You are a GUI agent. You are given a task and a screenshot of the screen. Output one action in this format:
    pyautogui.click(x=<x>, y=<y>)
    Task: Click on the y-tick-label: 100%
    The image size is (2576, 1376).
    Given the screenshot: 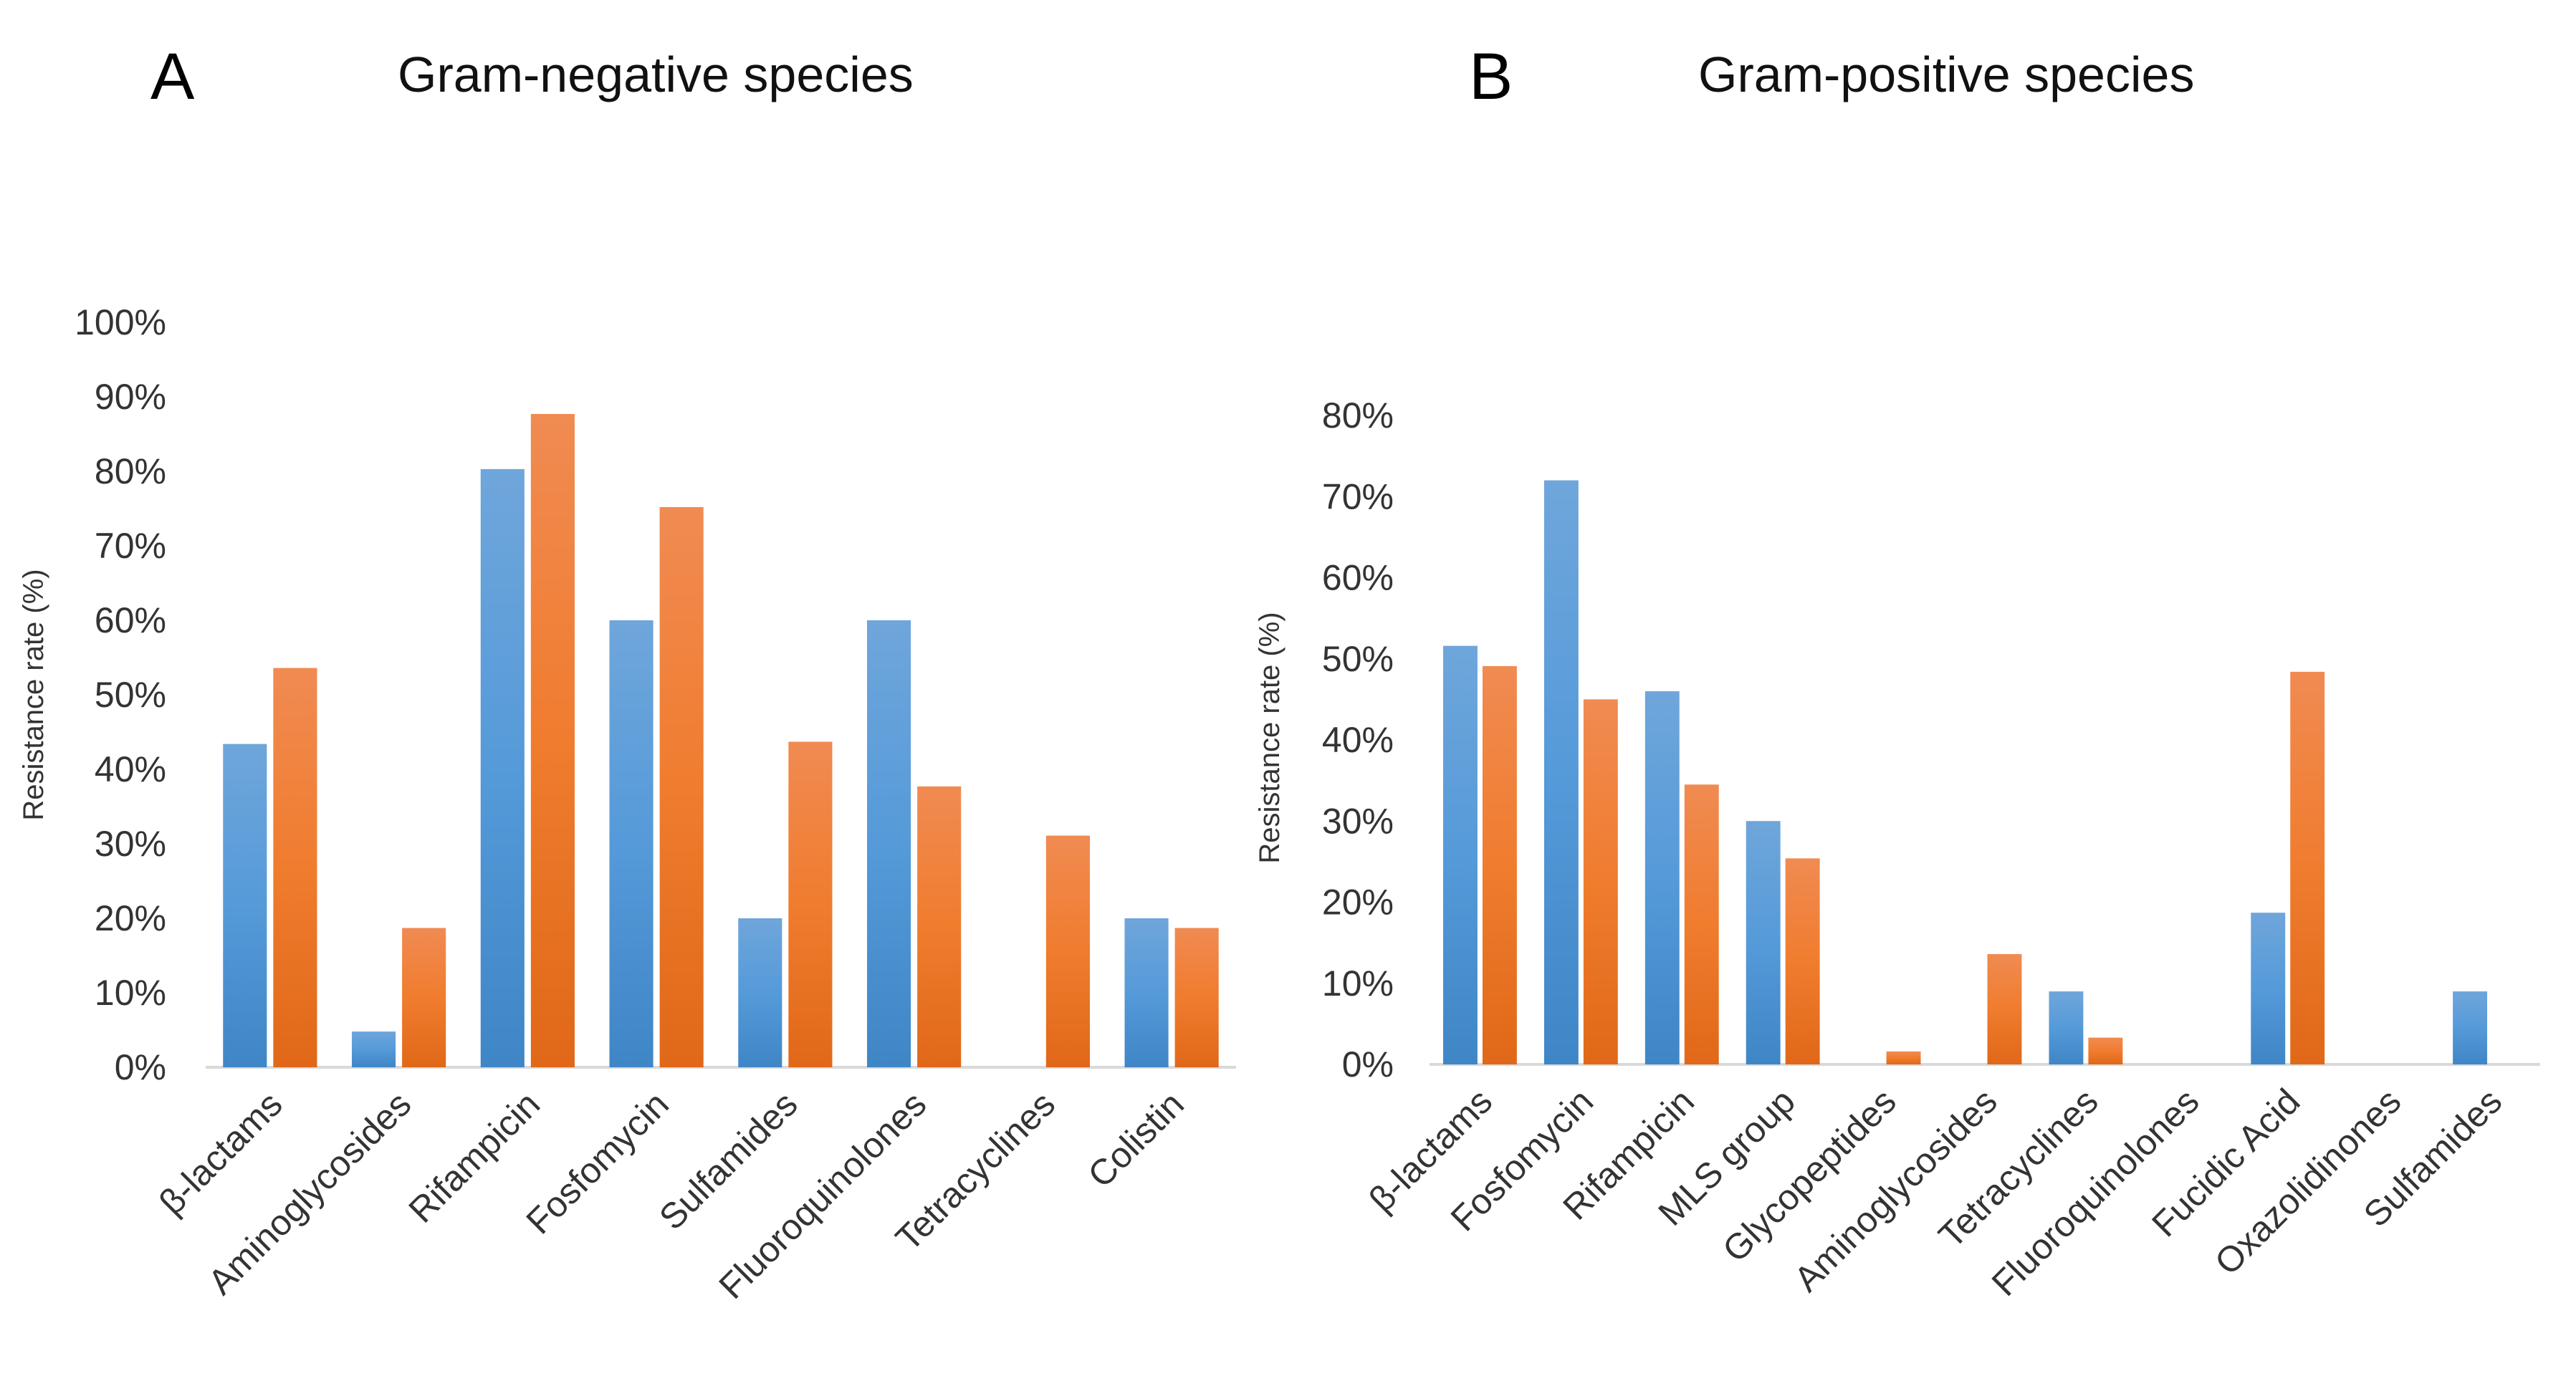 What is the action you would take?
    pyautogui.click(x=120, y=322)
    